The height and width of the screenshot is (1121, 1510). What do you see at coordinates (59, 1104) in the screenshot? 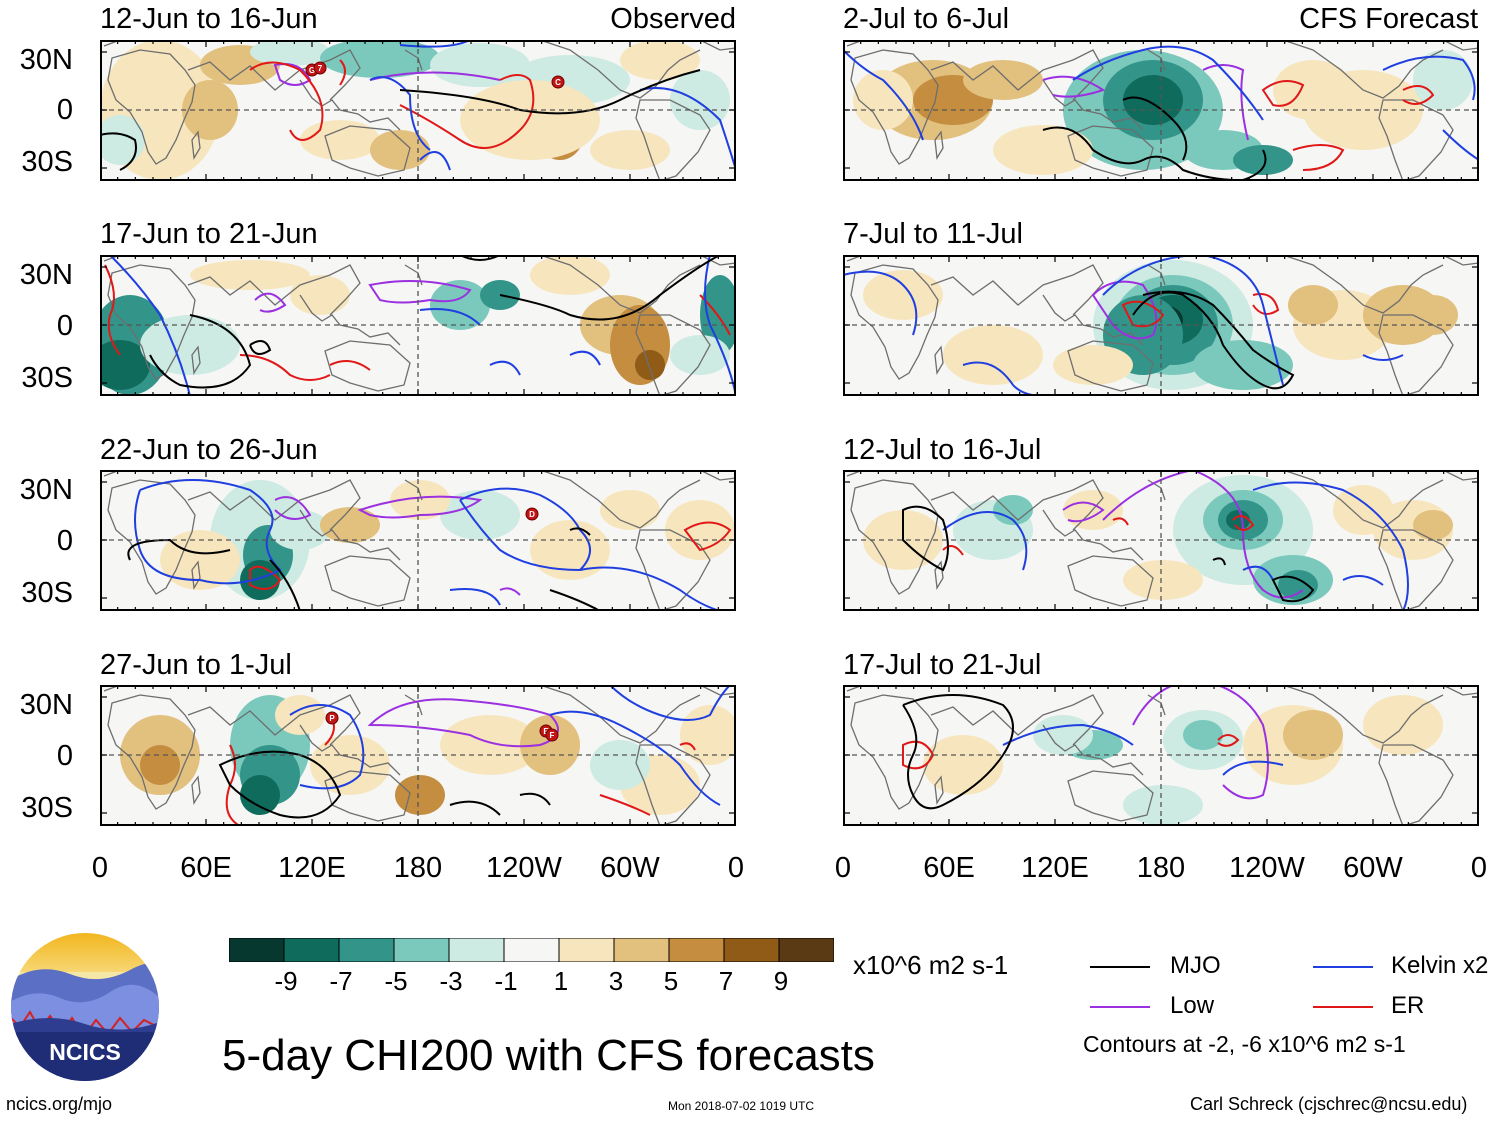
I see `footer-url: ncics.org/mjo` at bounding box center [59, 1104].